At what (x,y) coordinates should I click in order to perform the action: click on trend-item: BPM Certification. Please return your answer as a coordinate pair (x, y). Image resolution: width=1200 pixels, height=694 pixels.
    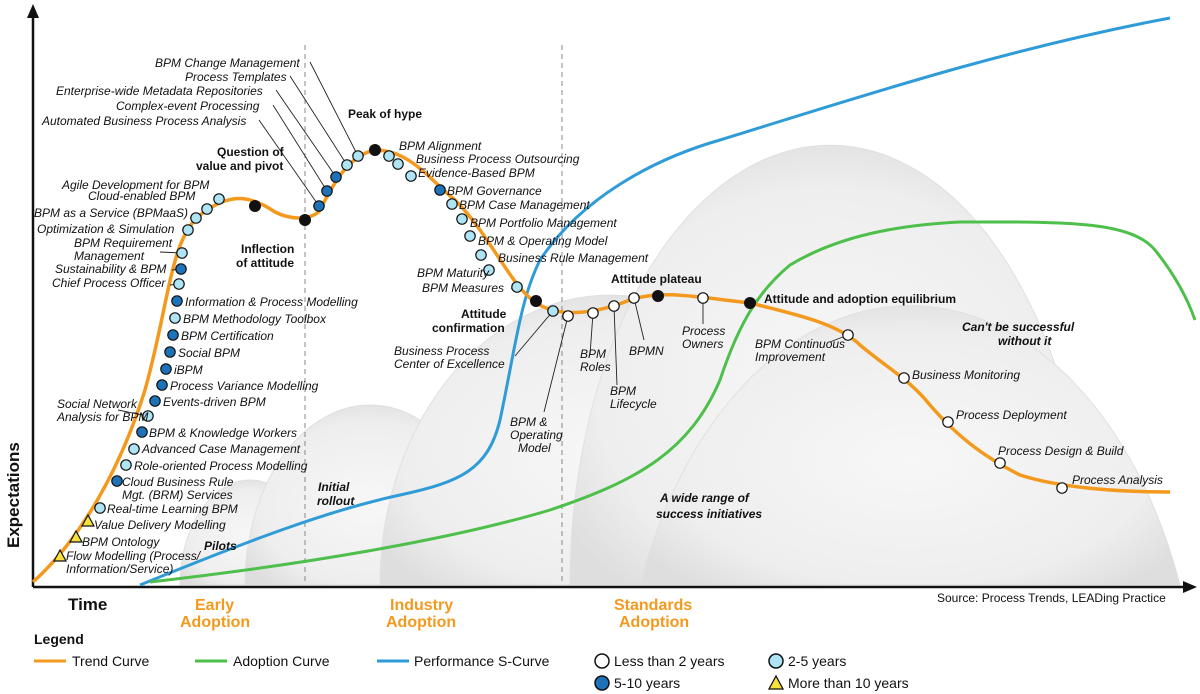
    Looking at the image, I should click on (220, 336).